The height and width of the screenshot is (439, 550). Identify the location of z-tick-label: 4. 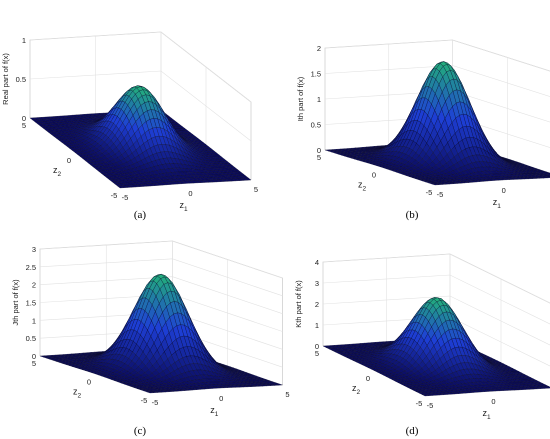
(317, 262).